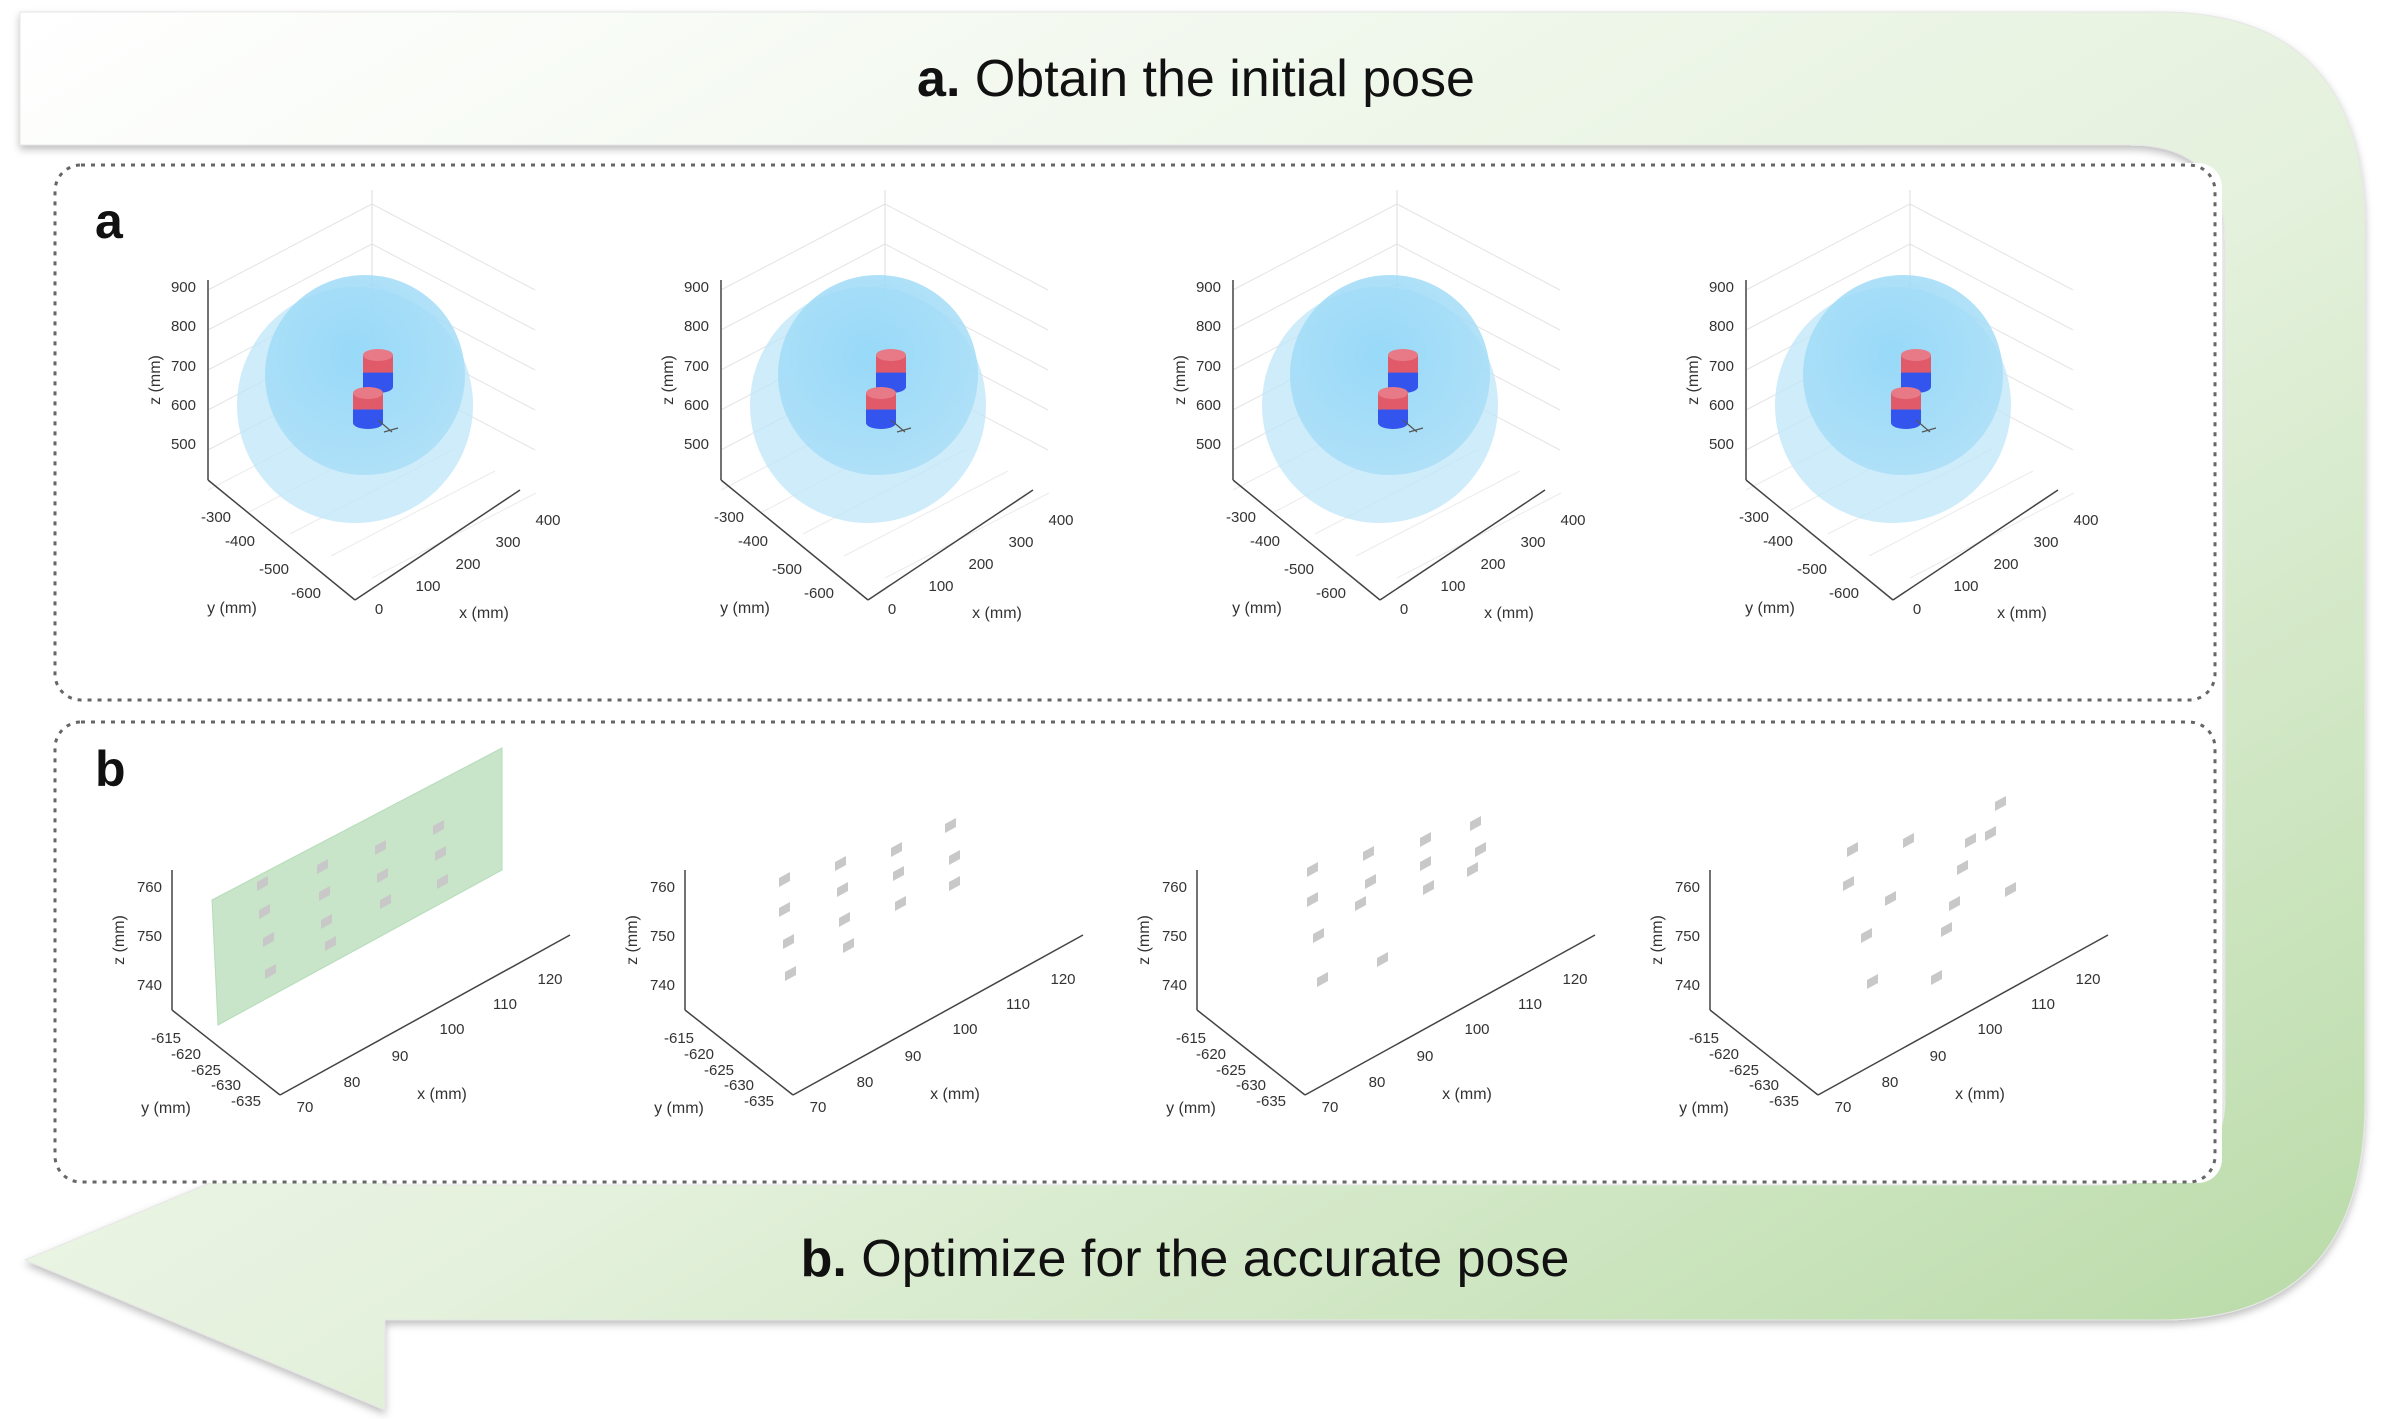 Image resolution: width=2393 pixels, height=1419 pixels. Describe the element at coordinates (696, 287) in the screenshot. I see `z-tick-label: 900` at that location.